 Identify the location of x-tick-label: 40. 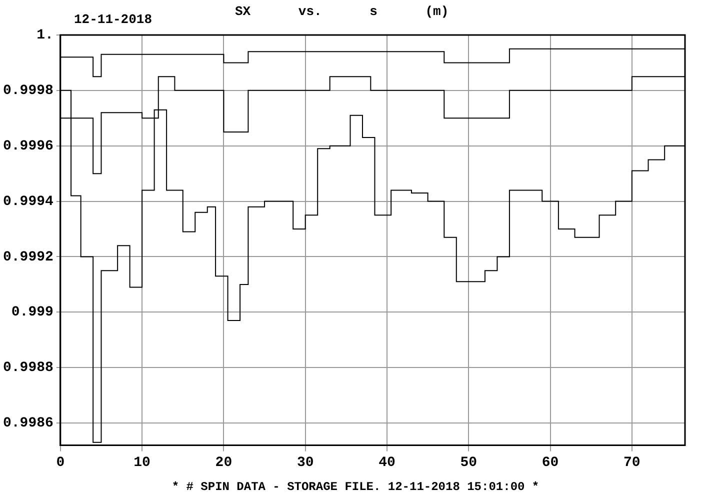
(387, 463).